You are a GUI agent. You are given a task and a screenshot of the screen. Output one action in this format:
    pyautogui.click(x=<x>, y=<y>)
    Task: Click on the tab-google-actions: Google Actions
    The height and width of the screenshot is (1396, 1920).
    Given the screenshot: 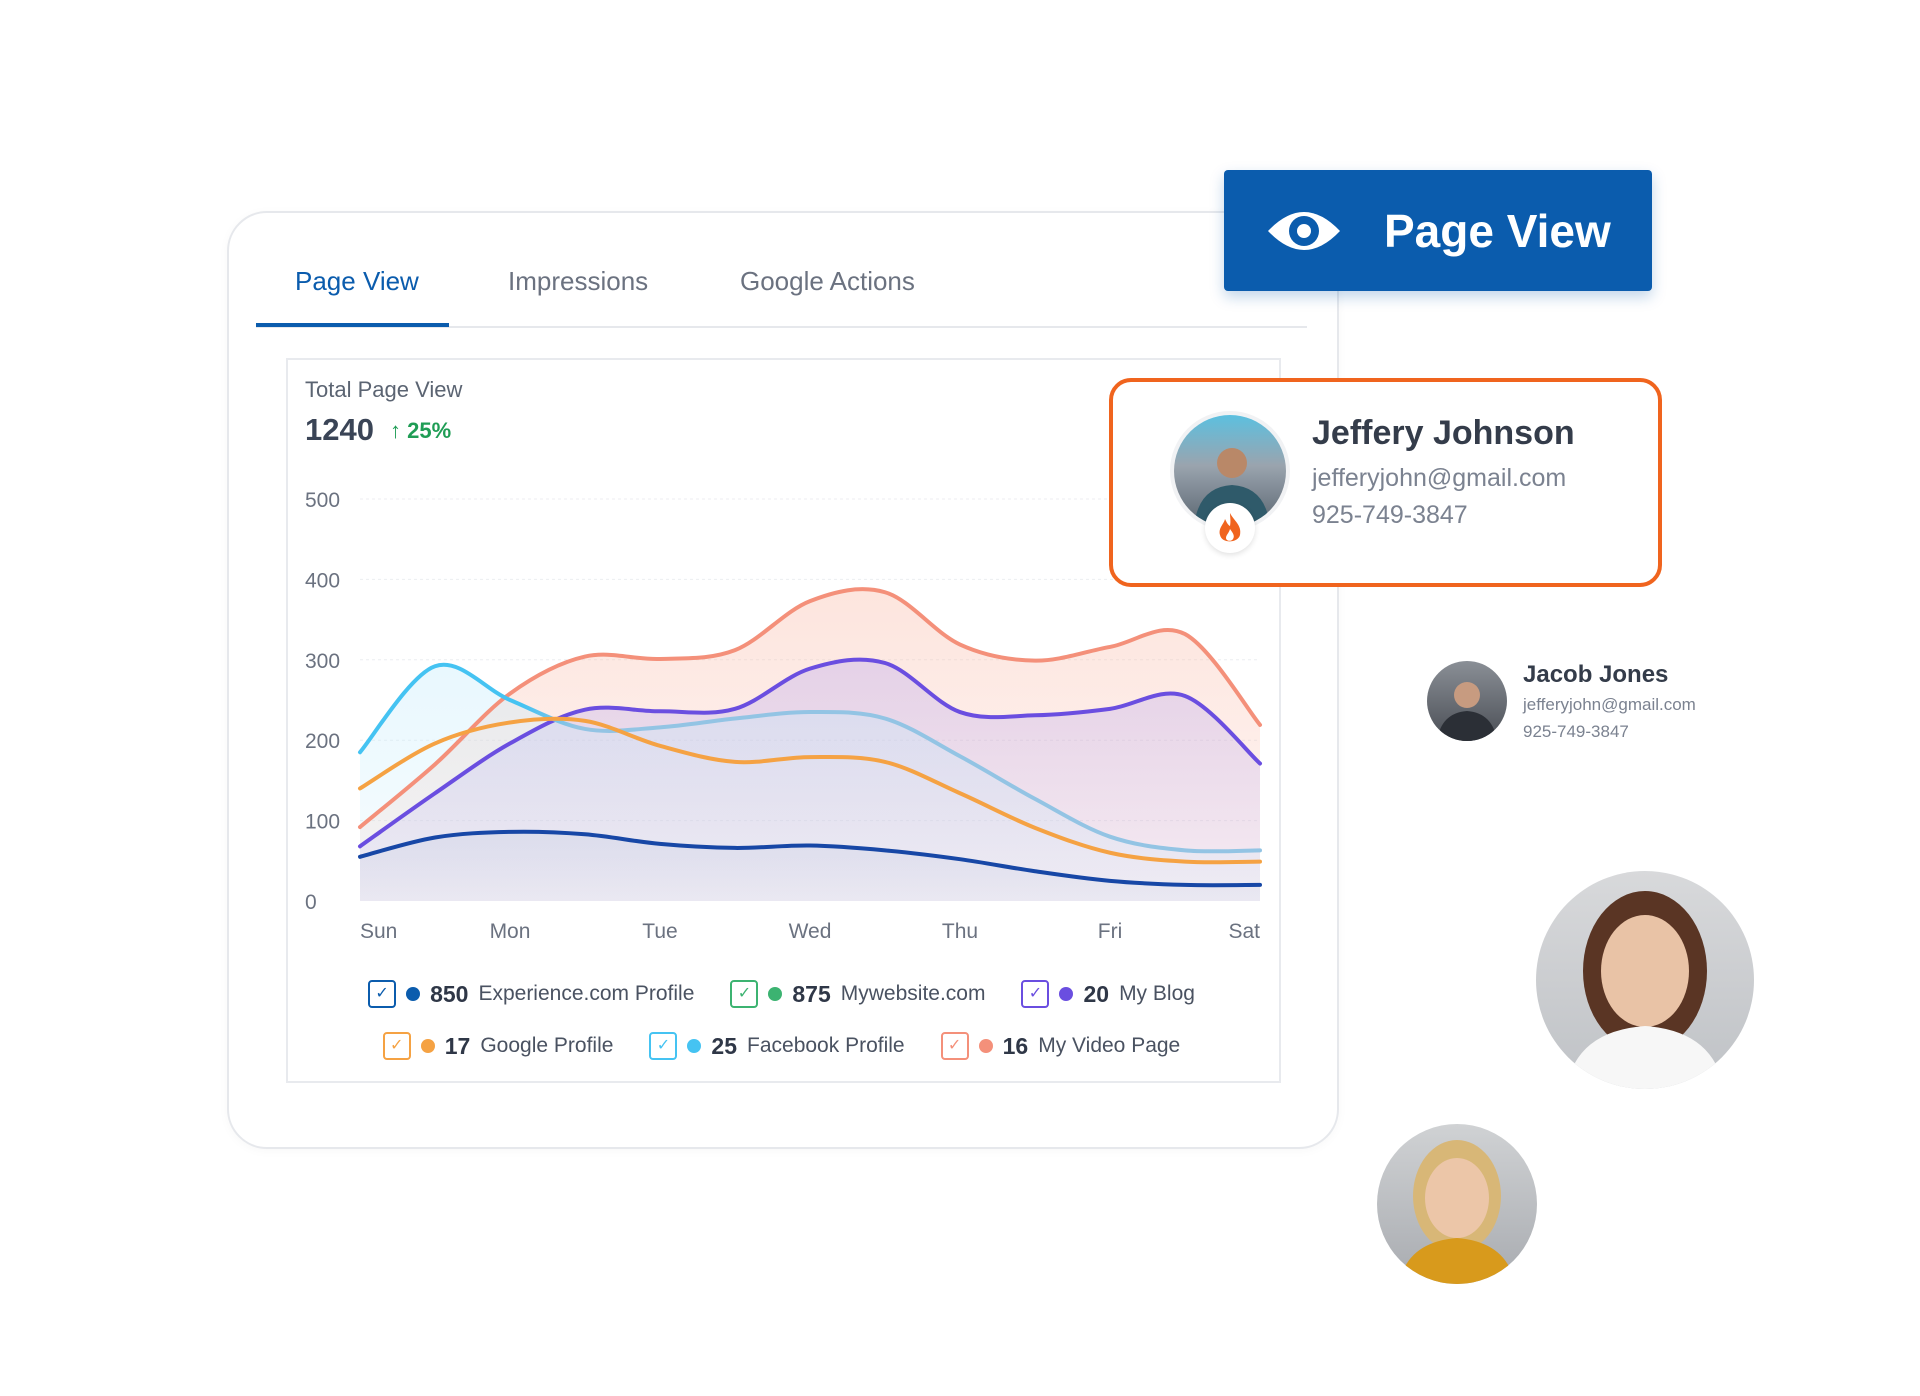 What is the action you would take?
    pyautogui.click(x=827, y=281)
    